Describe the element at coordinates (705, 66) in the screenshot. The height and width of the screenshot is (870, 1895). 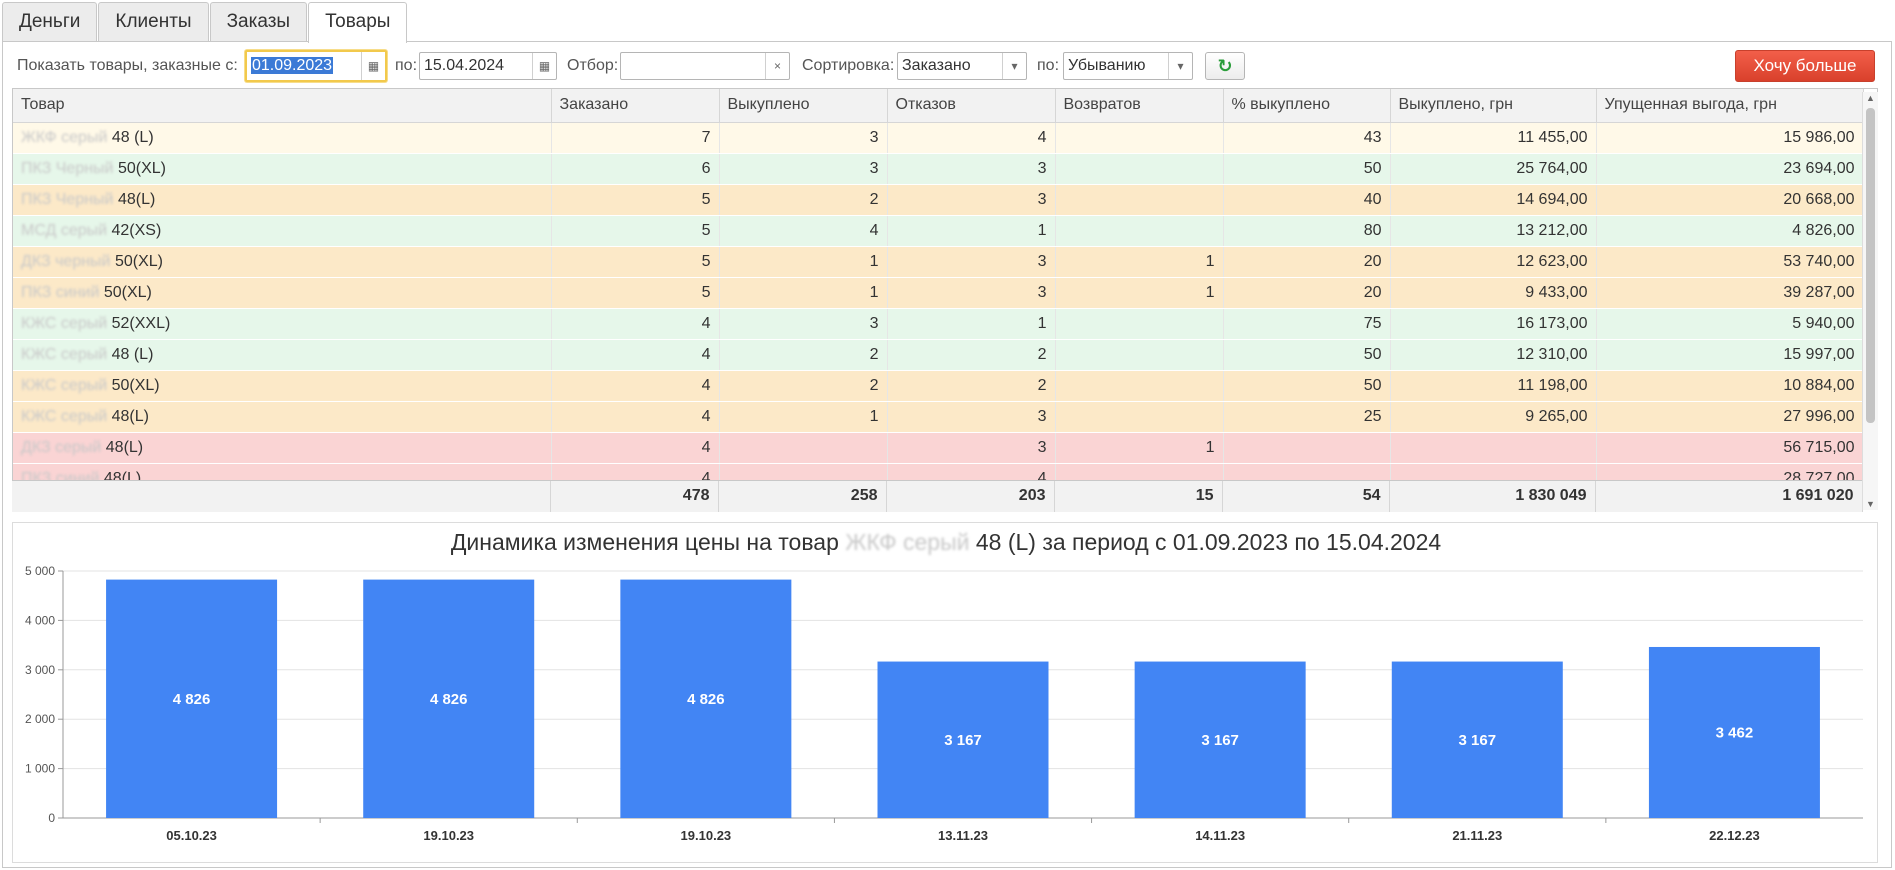
I see `filter-input: ×` at that location.